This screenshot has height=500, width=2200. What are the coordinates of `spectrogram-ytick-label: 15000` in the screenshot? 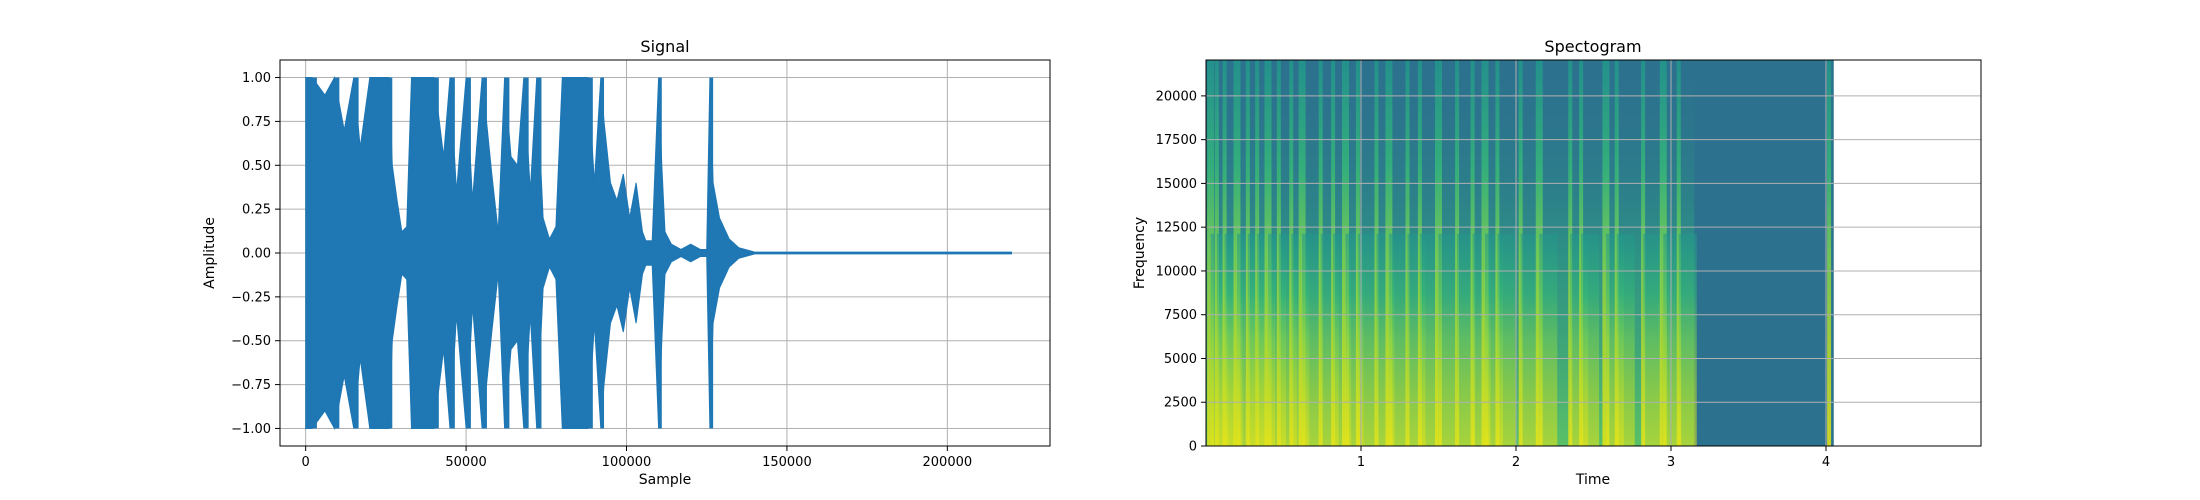 It's located at (1176, 184).